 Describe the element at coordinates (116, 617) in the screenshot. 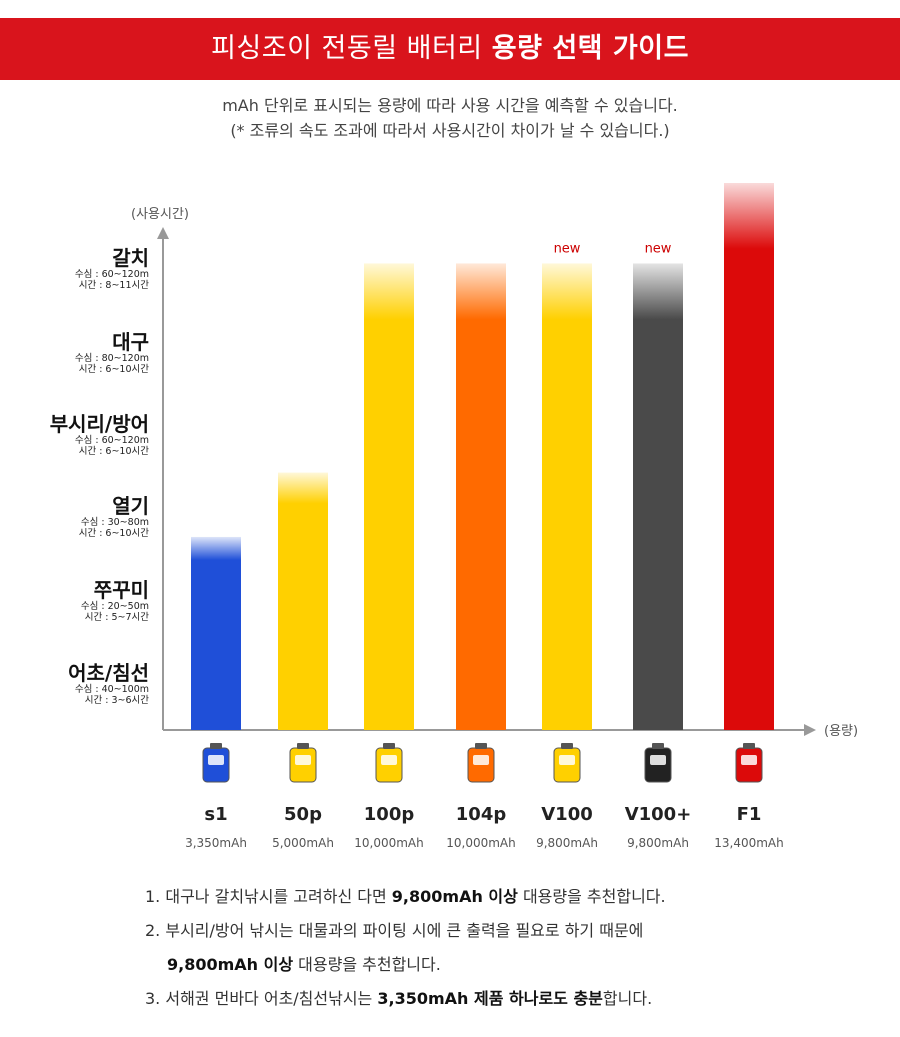

I see `y-level-time: 시간 : 5~7시간` at that location.